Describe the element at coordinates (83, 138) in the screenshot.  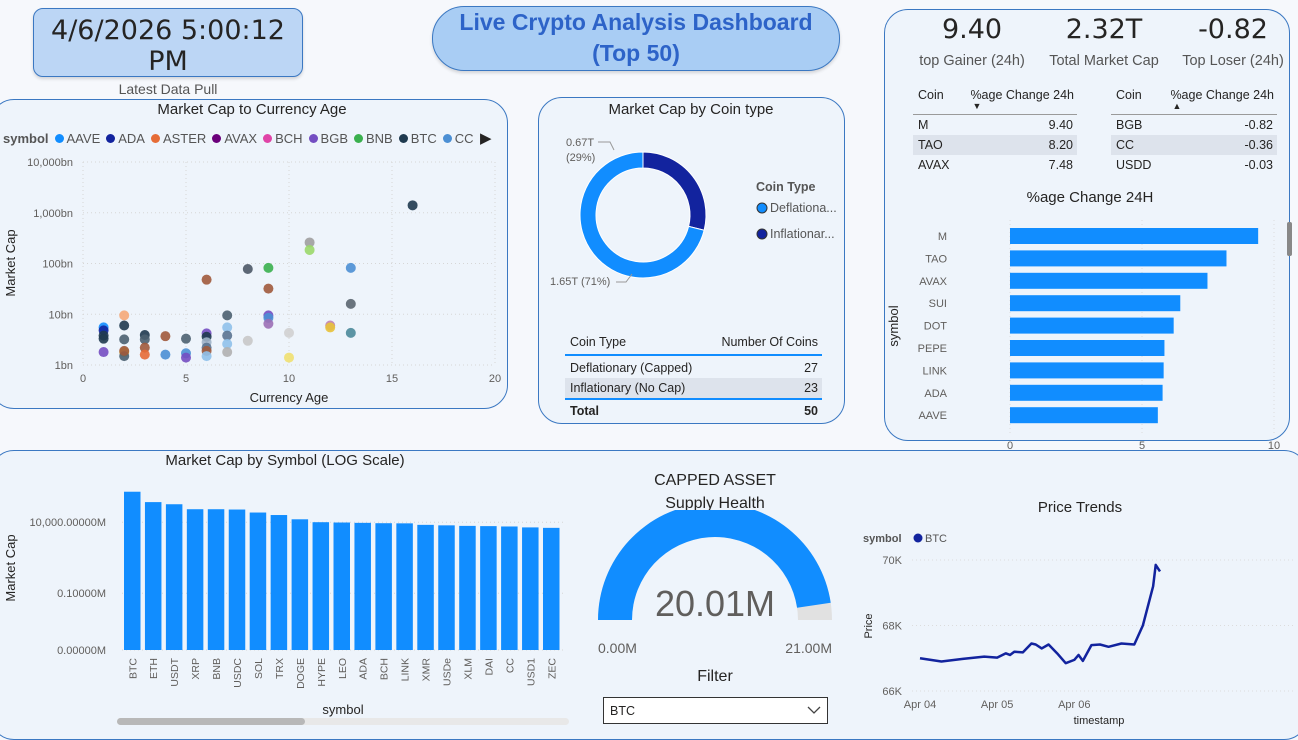
I see `legend-label: AAVE` at that location.